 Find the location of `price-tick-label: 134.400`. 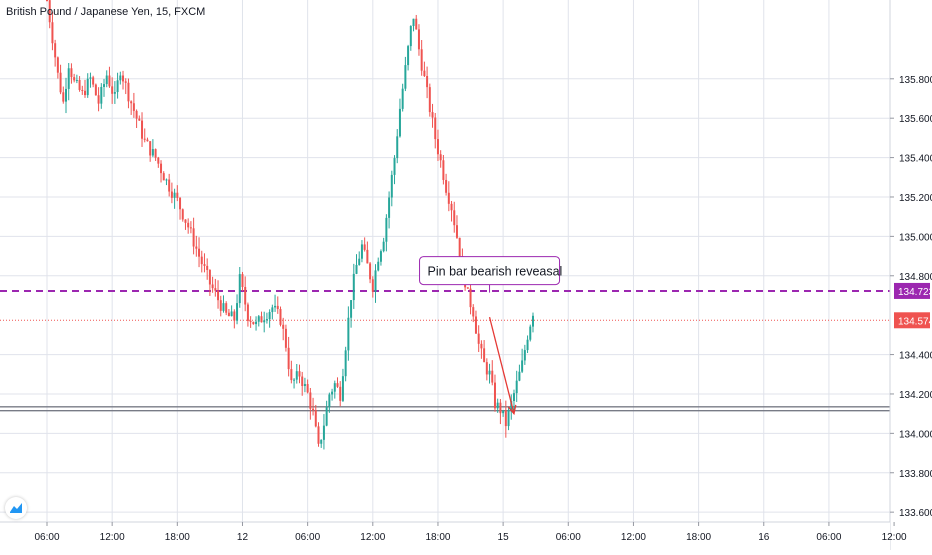

price-tick-label: 134.400 is located at coordinates (915, 356).